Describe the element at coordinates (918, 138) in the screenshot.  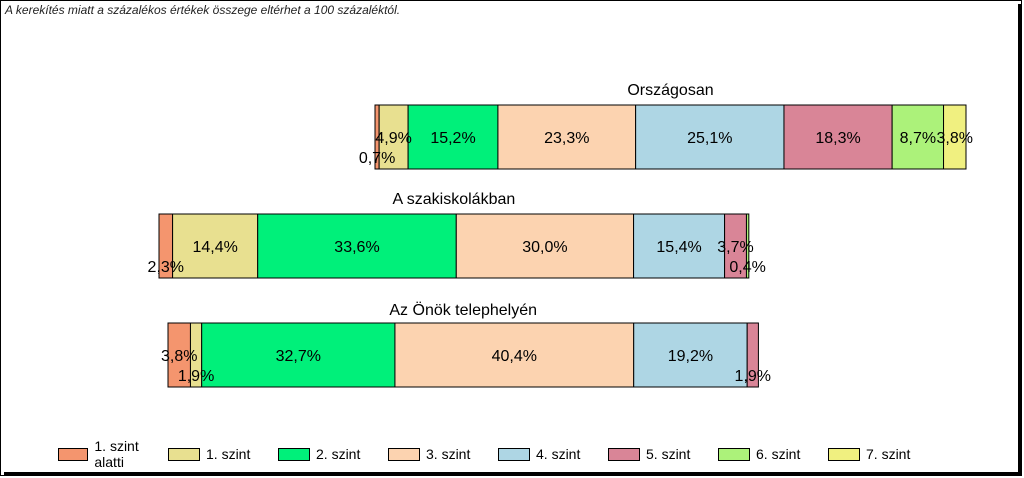
I see `data-label: 8,7%` at that location.